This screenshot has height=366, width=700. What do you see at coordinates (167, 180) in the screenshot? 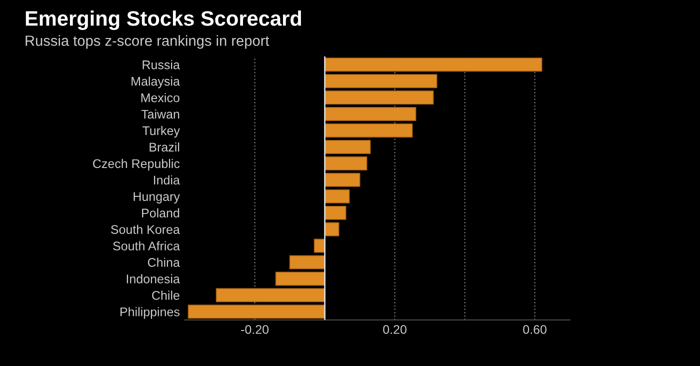
I see `y-tick-label: India` at bounding box center [167, 180].